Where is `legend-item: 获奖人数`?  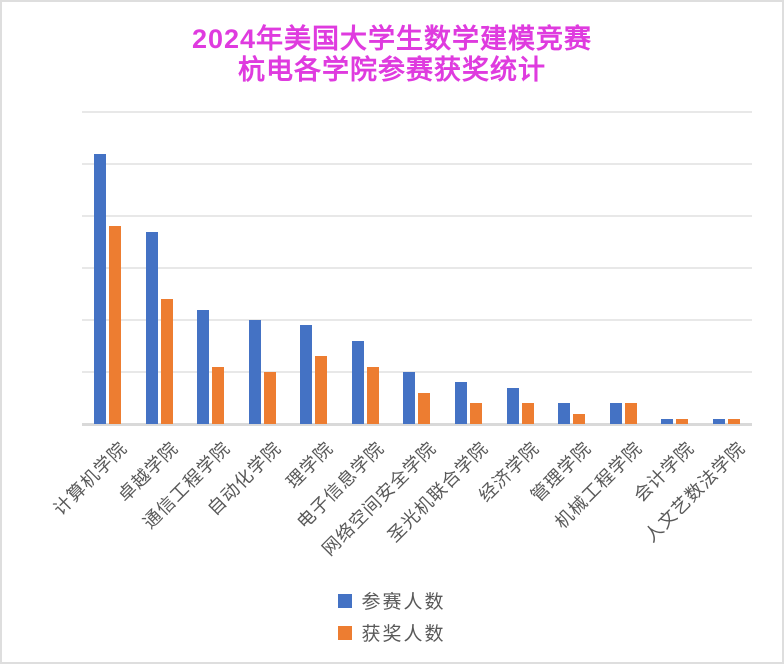 legend-item: 获奖人数 is located at coordinates (391, 632).